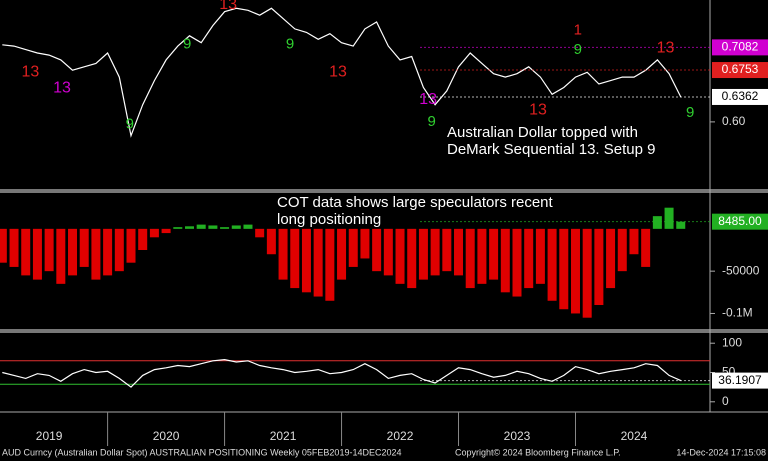 Image resolution: width=768 pixels, height=461 pixels. Describe the element at coordinates (415, 202) in the screenshot. I see `annotation: COT data shows large speculators recent` at that location.